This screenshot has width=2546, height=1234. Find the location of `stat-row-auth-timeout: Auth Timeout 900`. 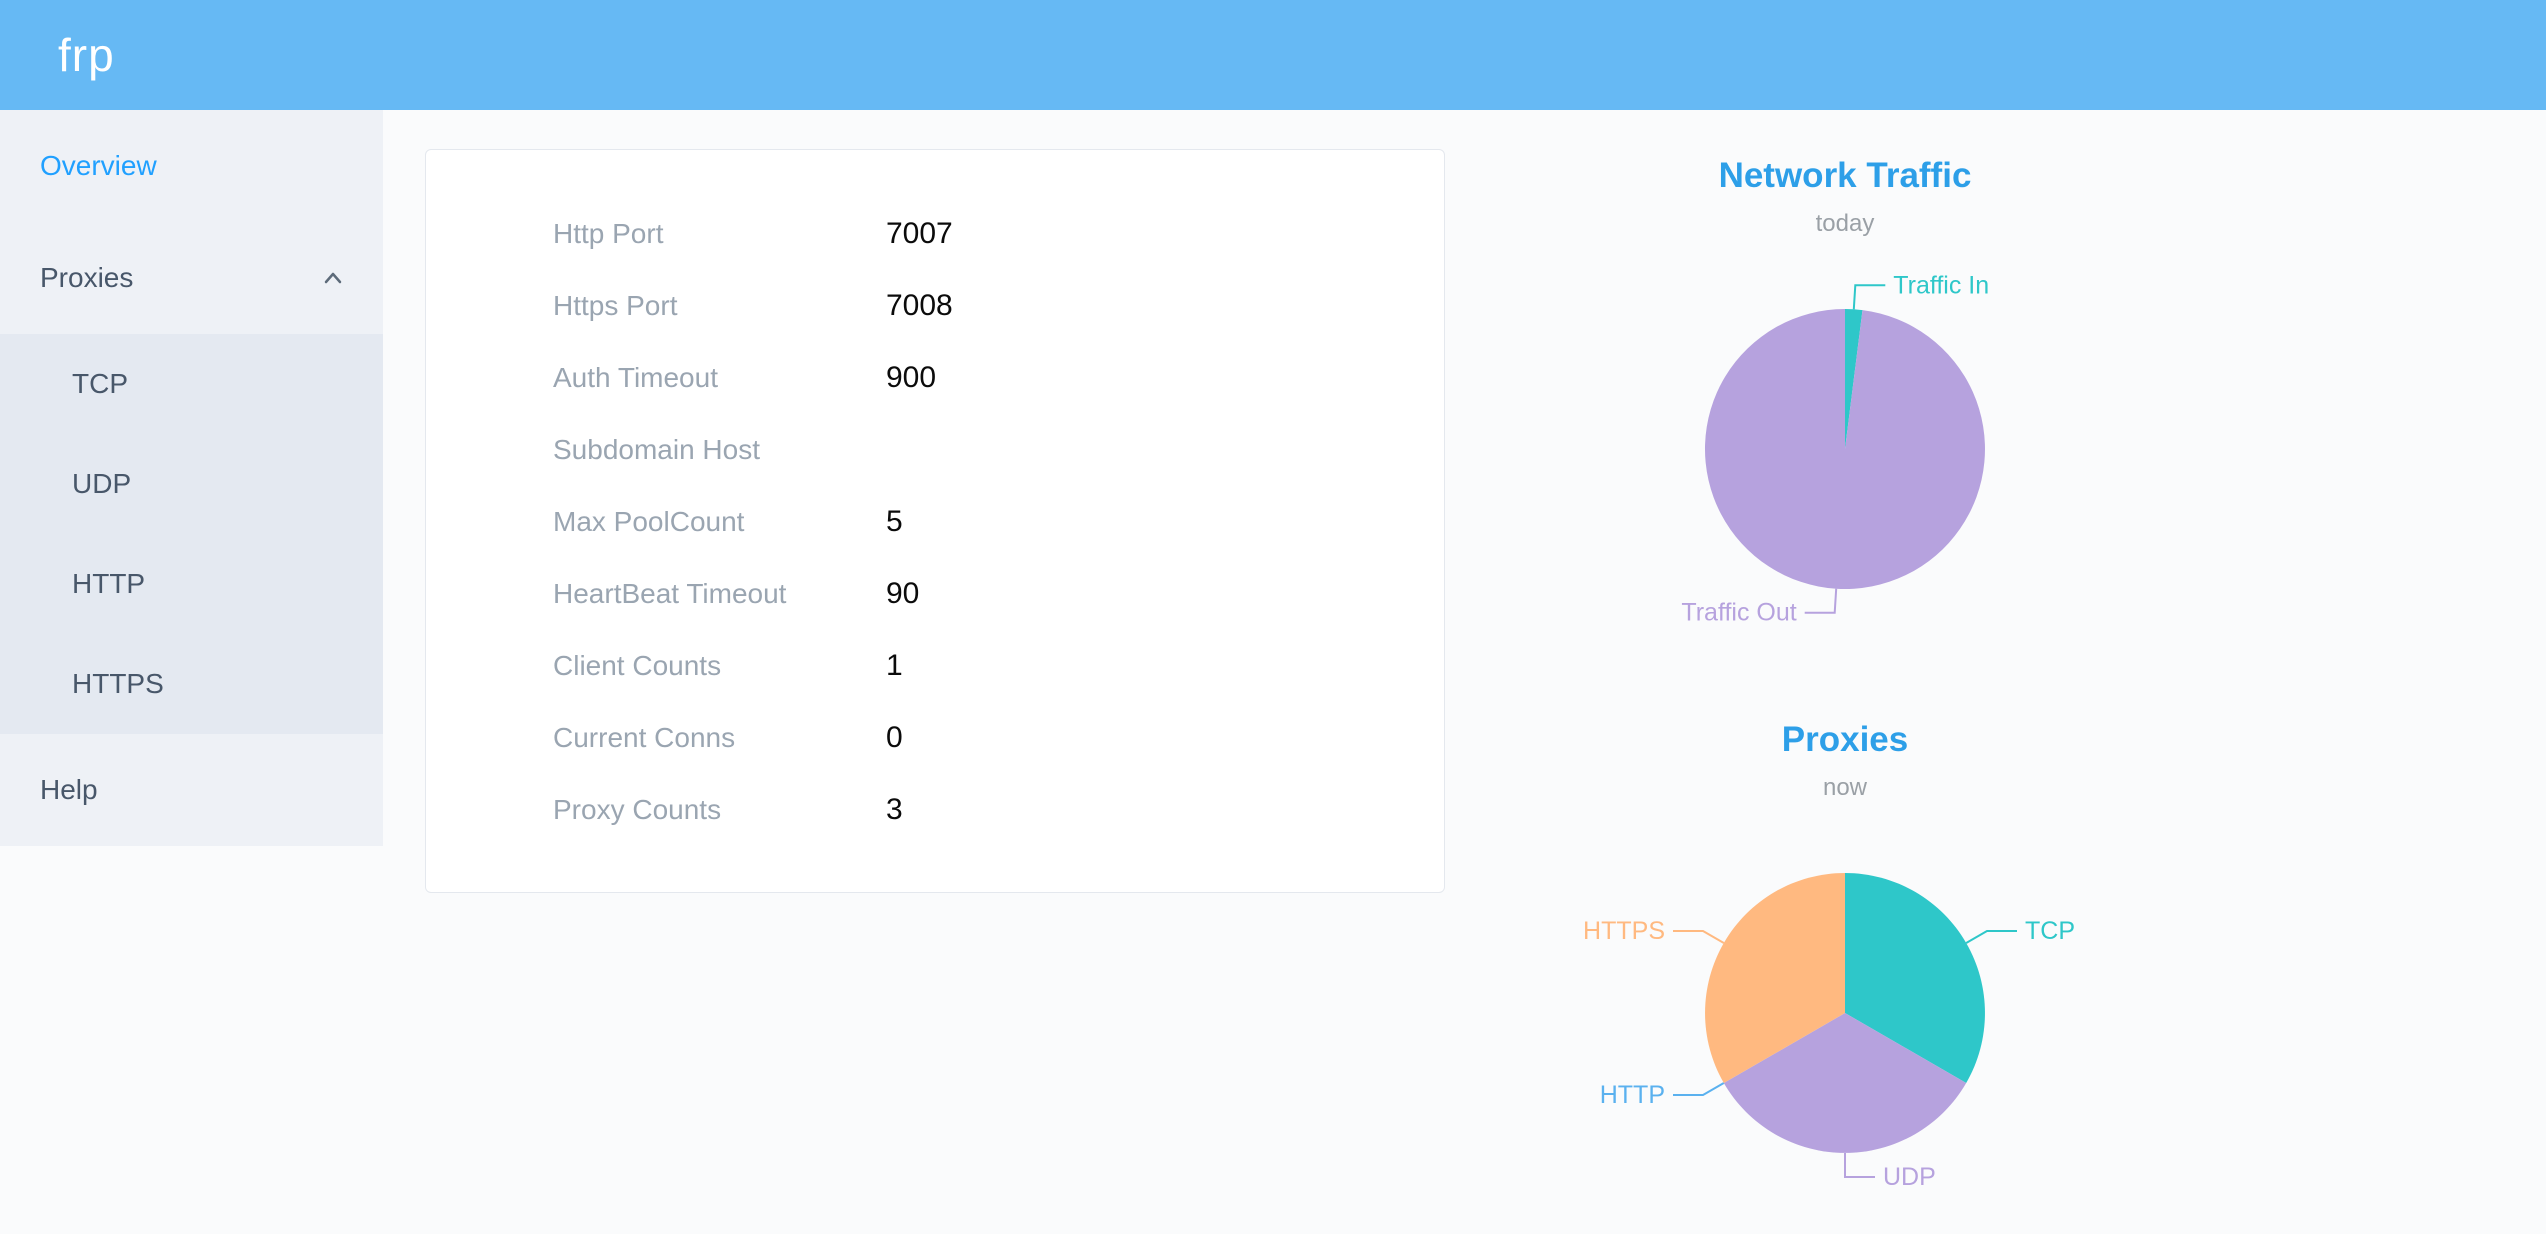

stat-row-auth-timeout: Auth Timeout 900 is located at coordinates (935, 378).